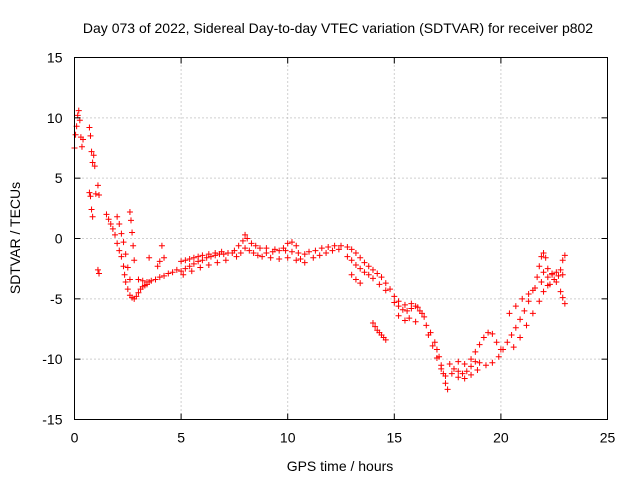 Image resolution: width=640 pixels, height=480 pixels. I want to click on x-tick-label: 20, so click(501, 438).